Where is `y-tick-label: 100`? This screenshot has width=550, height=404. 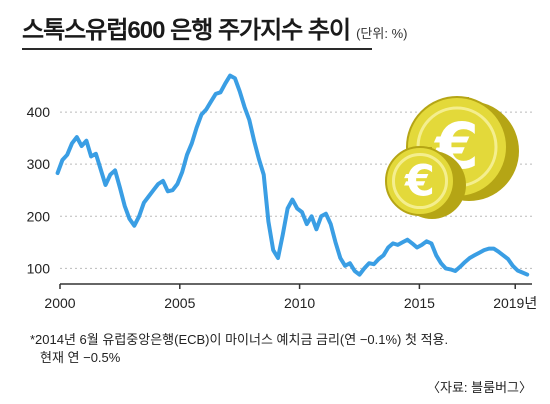
y-tick-label: 100 is located at coordinates (39, 268).